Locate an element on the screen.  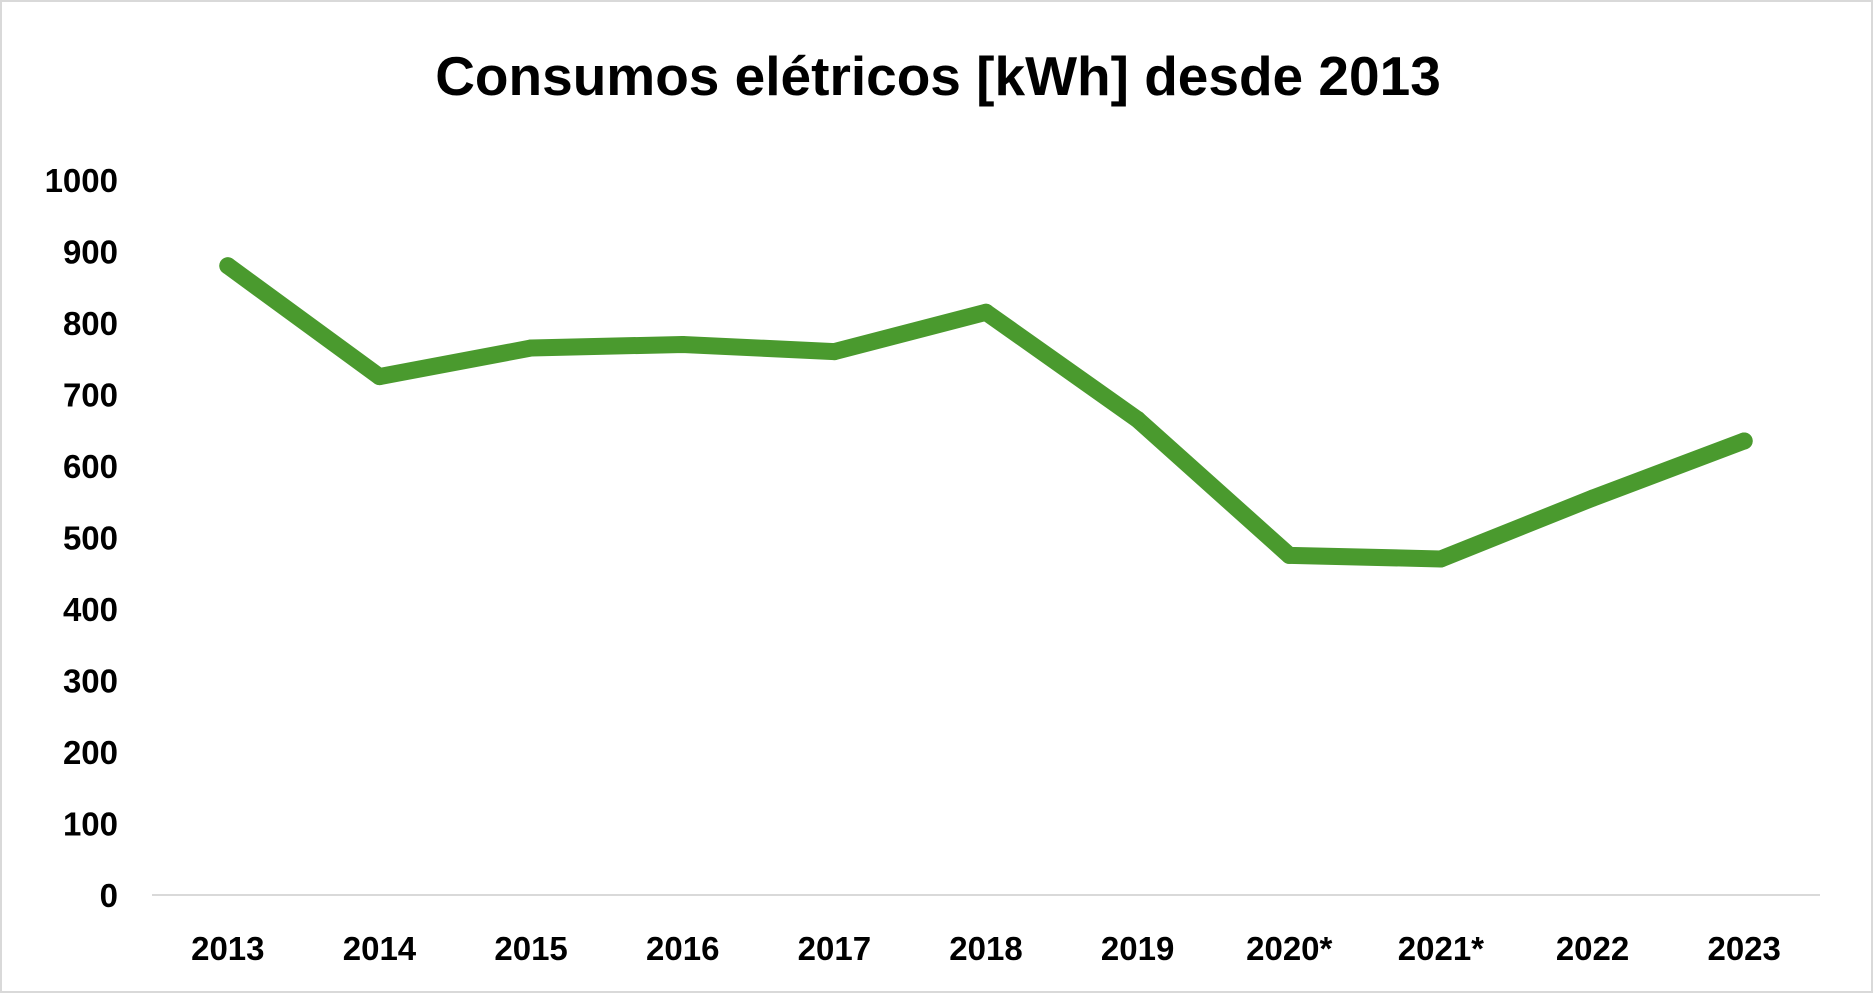
y-tick-label: 800 is located at coordinates (90, 323).